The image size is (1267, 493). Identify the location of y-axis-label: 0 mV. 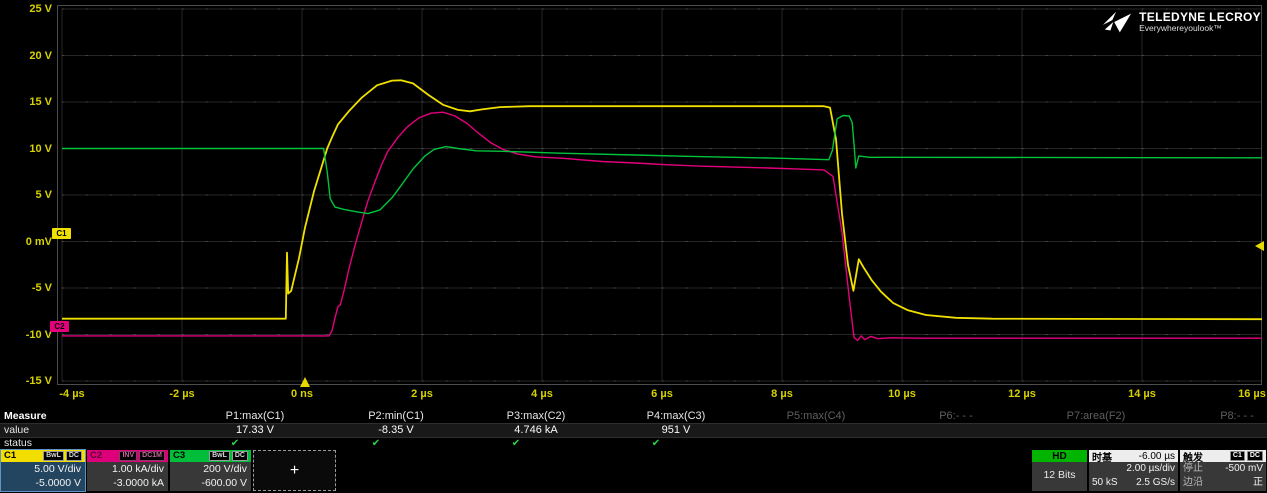
(38, 241).